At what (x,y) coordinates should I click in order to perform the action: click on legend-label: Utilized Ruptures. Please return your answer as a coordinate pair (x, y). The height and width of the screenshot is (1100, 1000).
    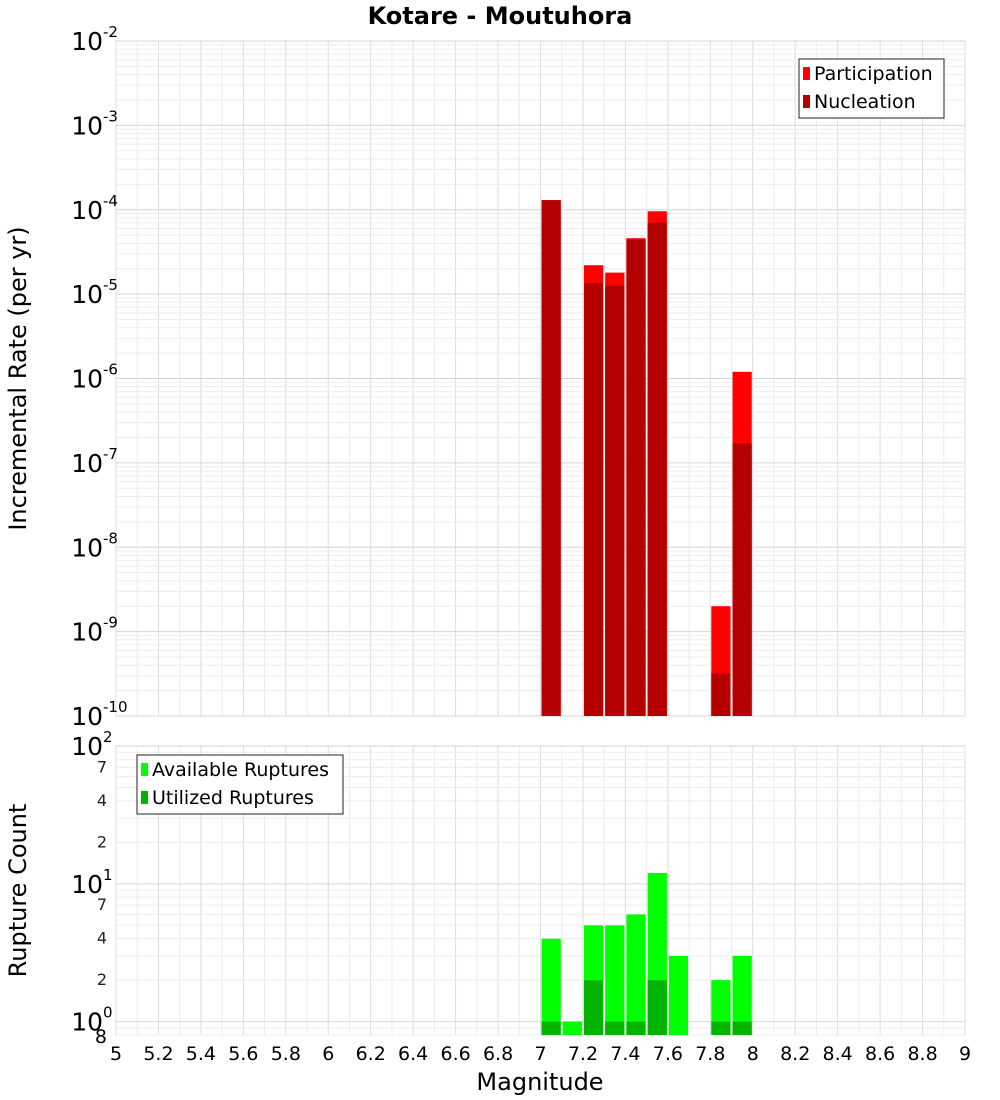
    Looking at the image, I should click on (233, 798).